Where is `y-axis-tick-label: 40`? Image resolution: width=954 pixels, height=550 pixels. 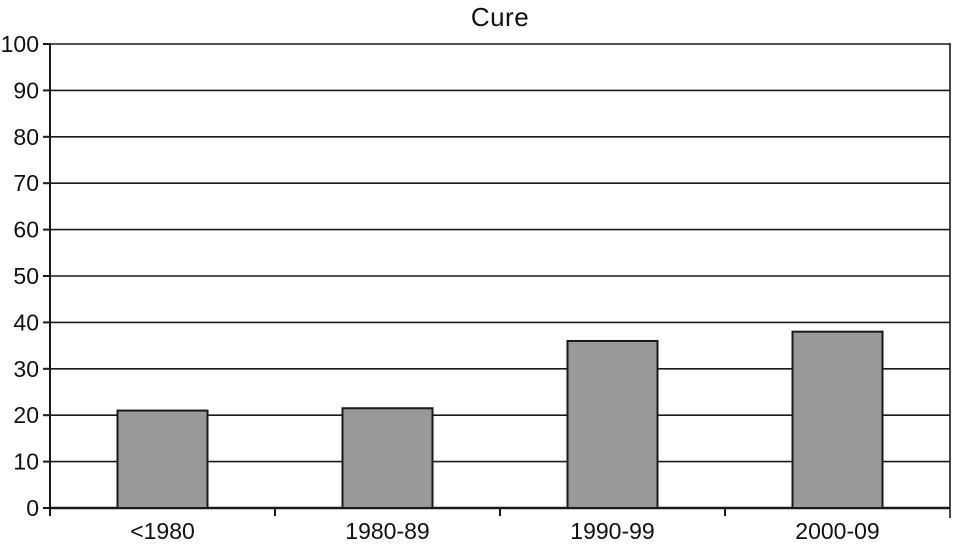
y-axis-tick-label: 40 is located at coordinates (26, 322).